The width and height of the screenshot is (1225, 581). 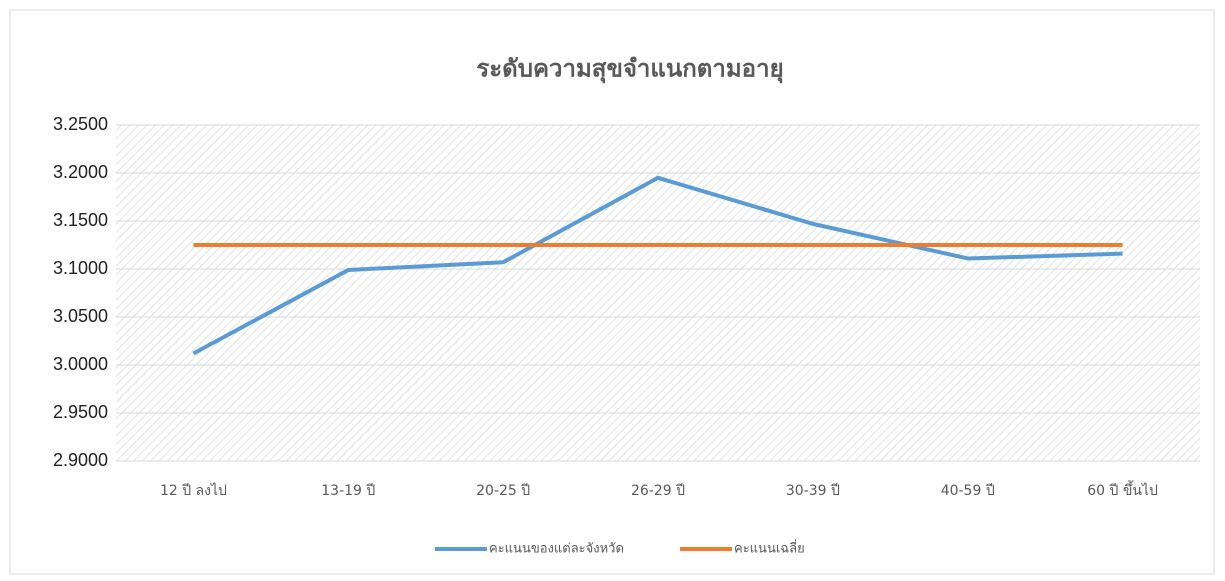 What do you see at coordinates (769, 548) in the screenshot?
I see `legend-label: คะแนนเฉลี่ย` at bounding box center [769, 548].